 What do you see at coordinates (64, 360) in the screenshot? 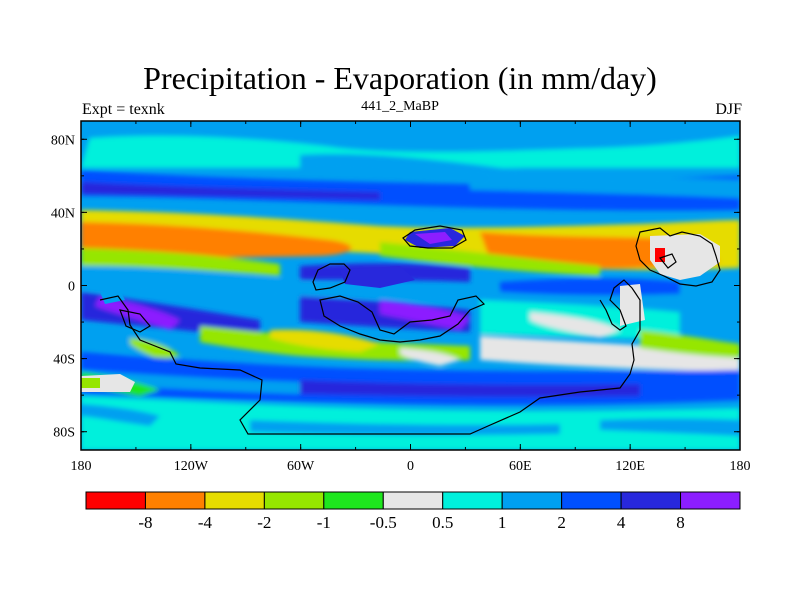
I see `lat-tick-label: 40S` at bounding box center [64, 360].